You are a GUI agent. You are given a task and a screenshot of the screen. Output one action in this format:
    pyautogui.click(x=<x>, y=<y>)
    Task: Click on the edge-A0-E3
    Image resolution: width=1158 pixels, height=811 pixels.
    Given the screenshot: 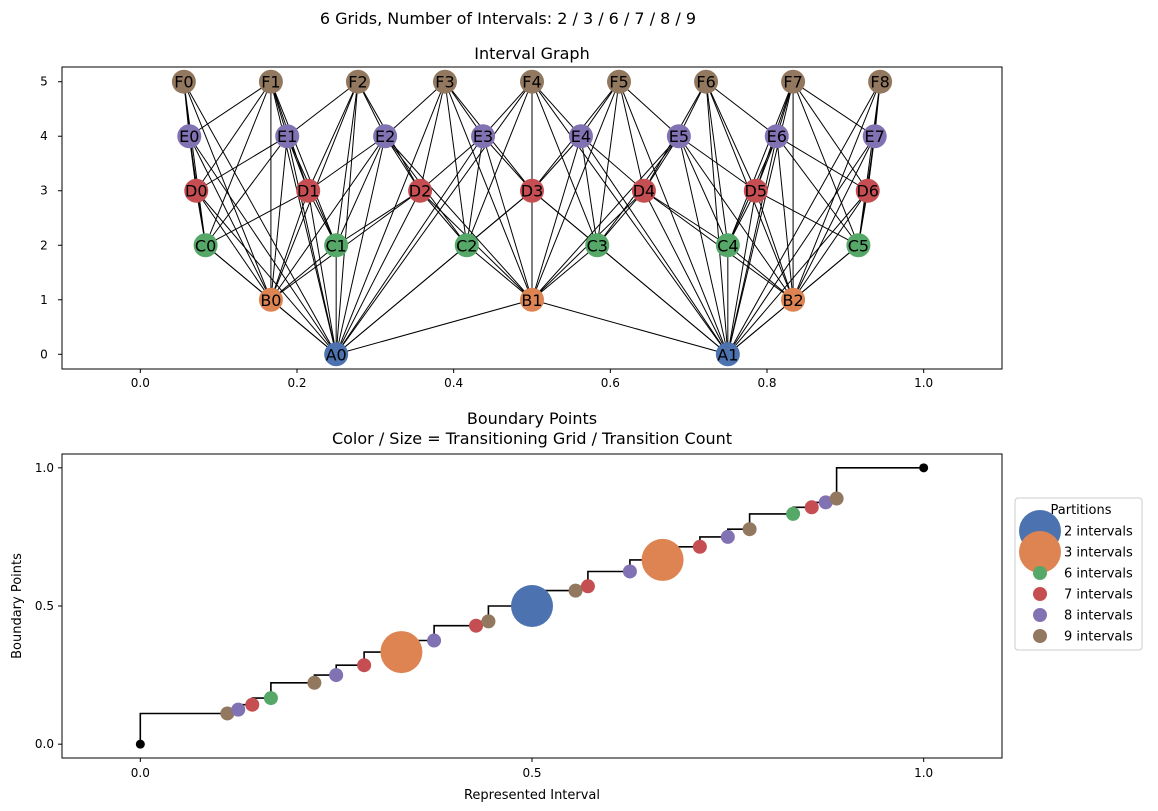 What is the action you would take?
    pyautogui.click(x=409, y=245)
    